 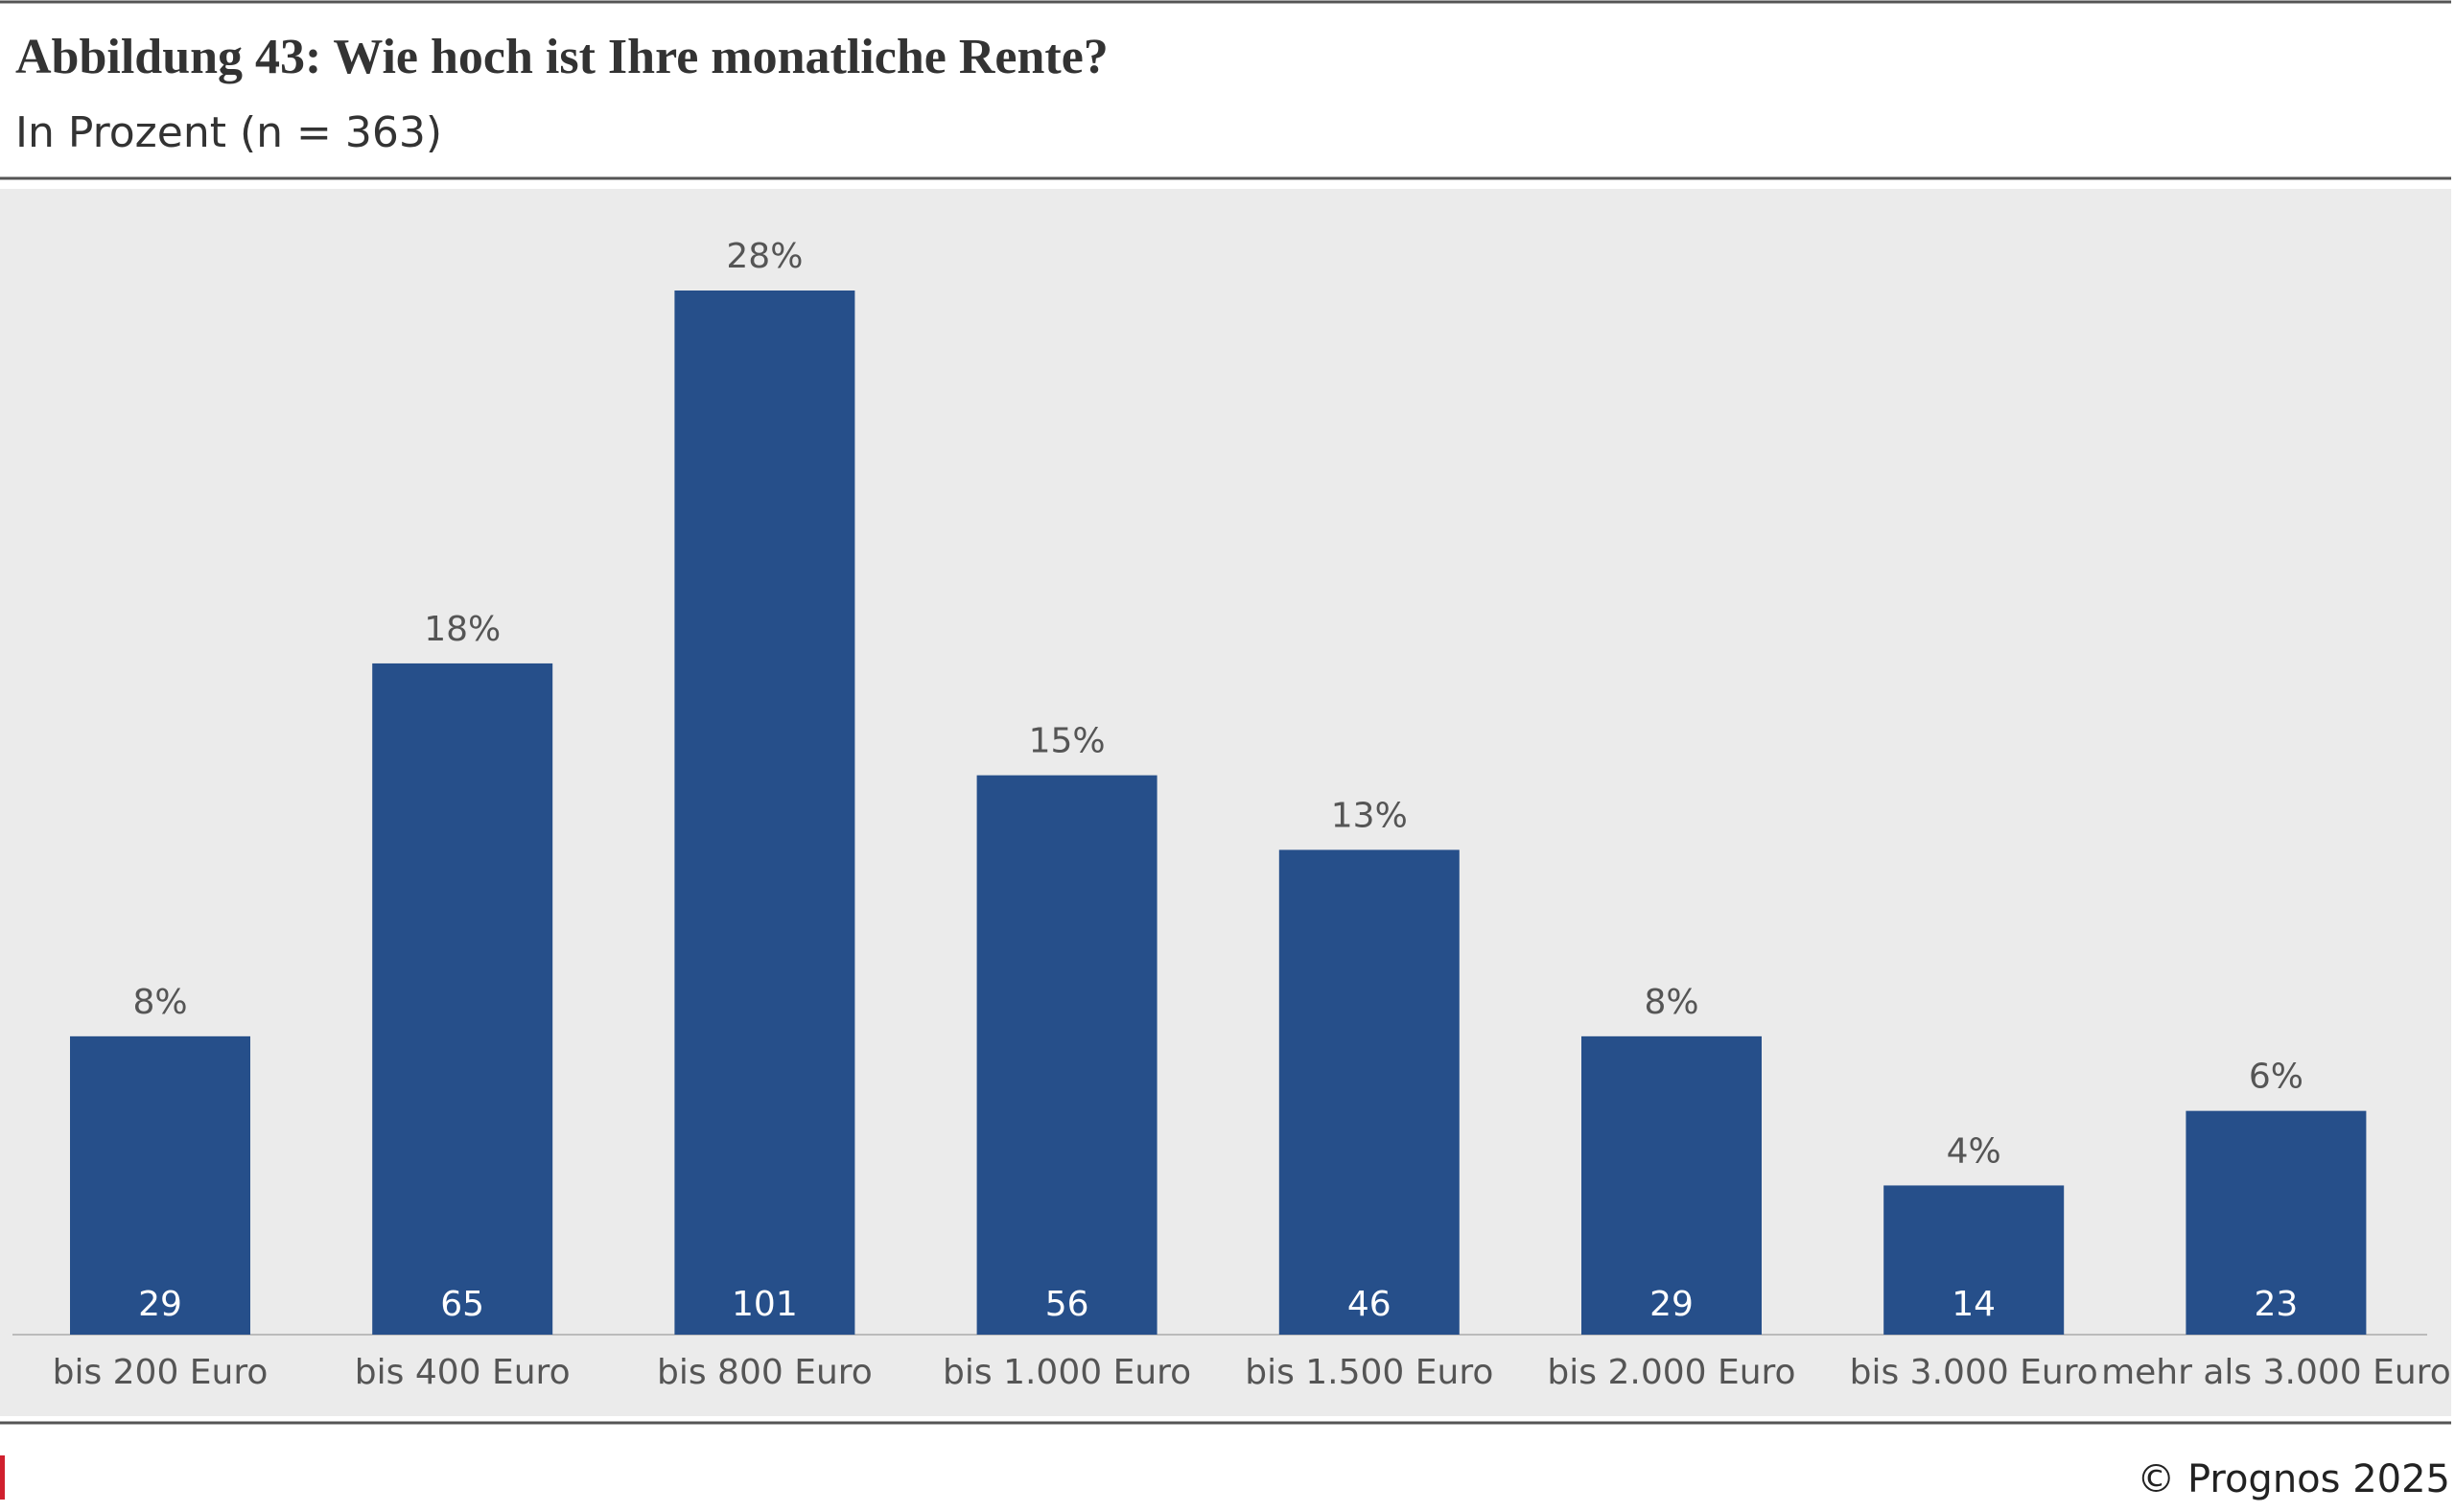 I want to click on chart-subtitle: In Prozent (n = 363), so click(x=228, y=132).